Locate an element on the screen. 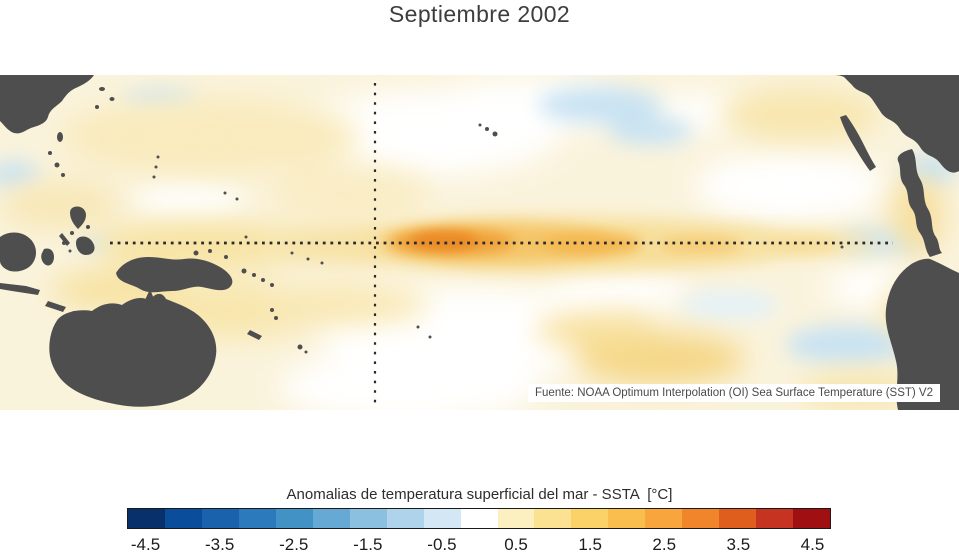 This screenshot has width=959, height=557. colorbar-tick-label: -4.5 is located at coordinates (145, 544).